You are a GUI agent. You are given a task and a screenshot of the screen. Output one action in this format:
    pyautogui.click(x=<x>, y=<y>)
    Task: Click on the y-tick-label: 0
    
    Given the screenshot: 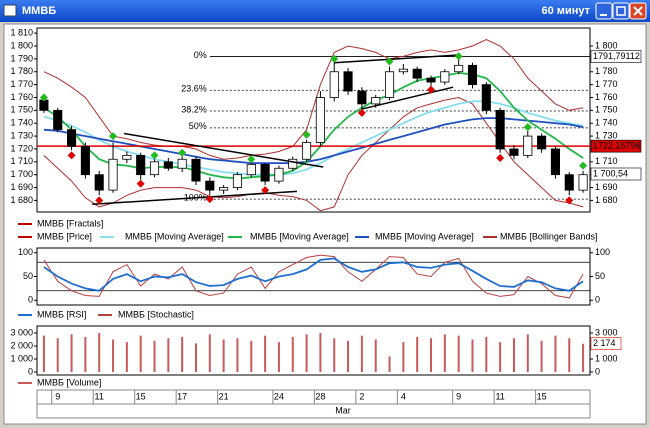 What is the action you would take?
    pyautogui.click(x=30, y=371)
    